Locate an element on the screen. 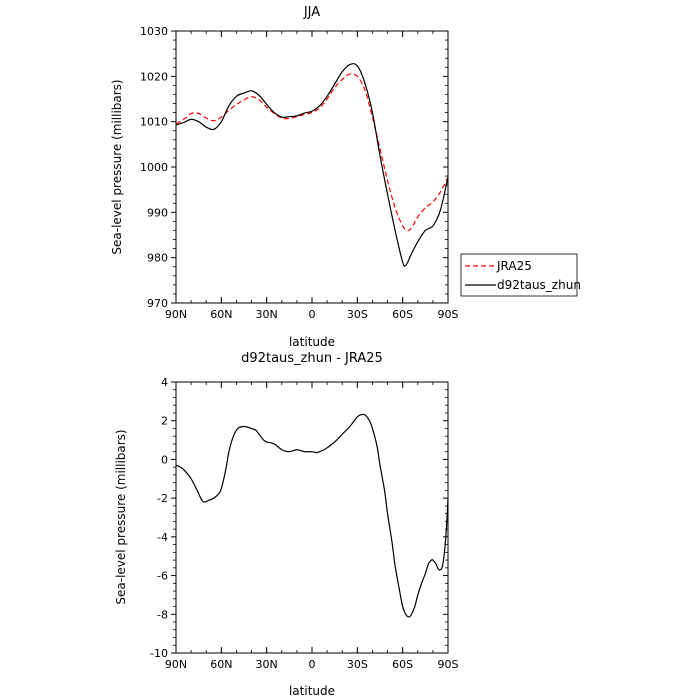 The height and width of the screenshot is (700, 700). bottom-series-line-difference is located at coordinates (312, 515).